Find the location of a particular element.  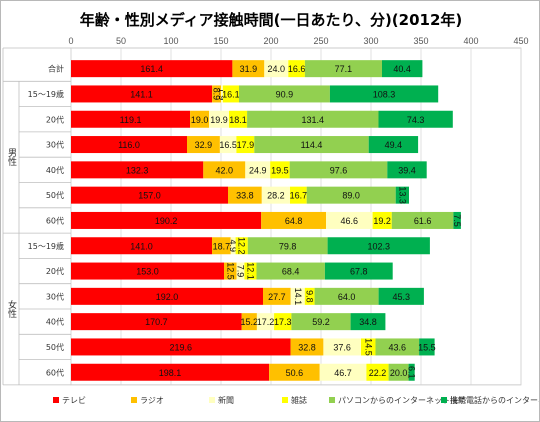

data-label: 192.0 is located at coordinates (167, 297).